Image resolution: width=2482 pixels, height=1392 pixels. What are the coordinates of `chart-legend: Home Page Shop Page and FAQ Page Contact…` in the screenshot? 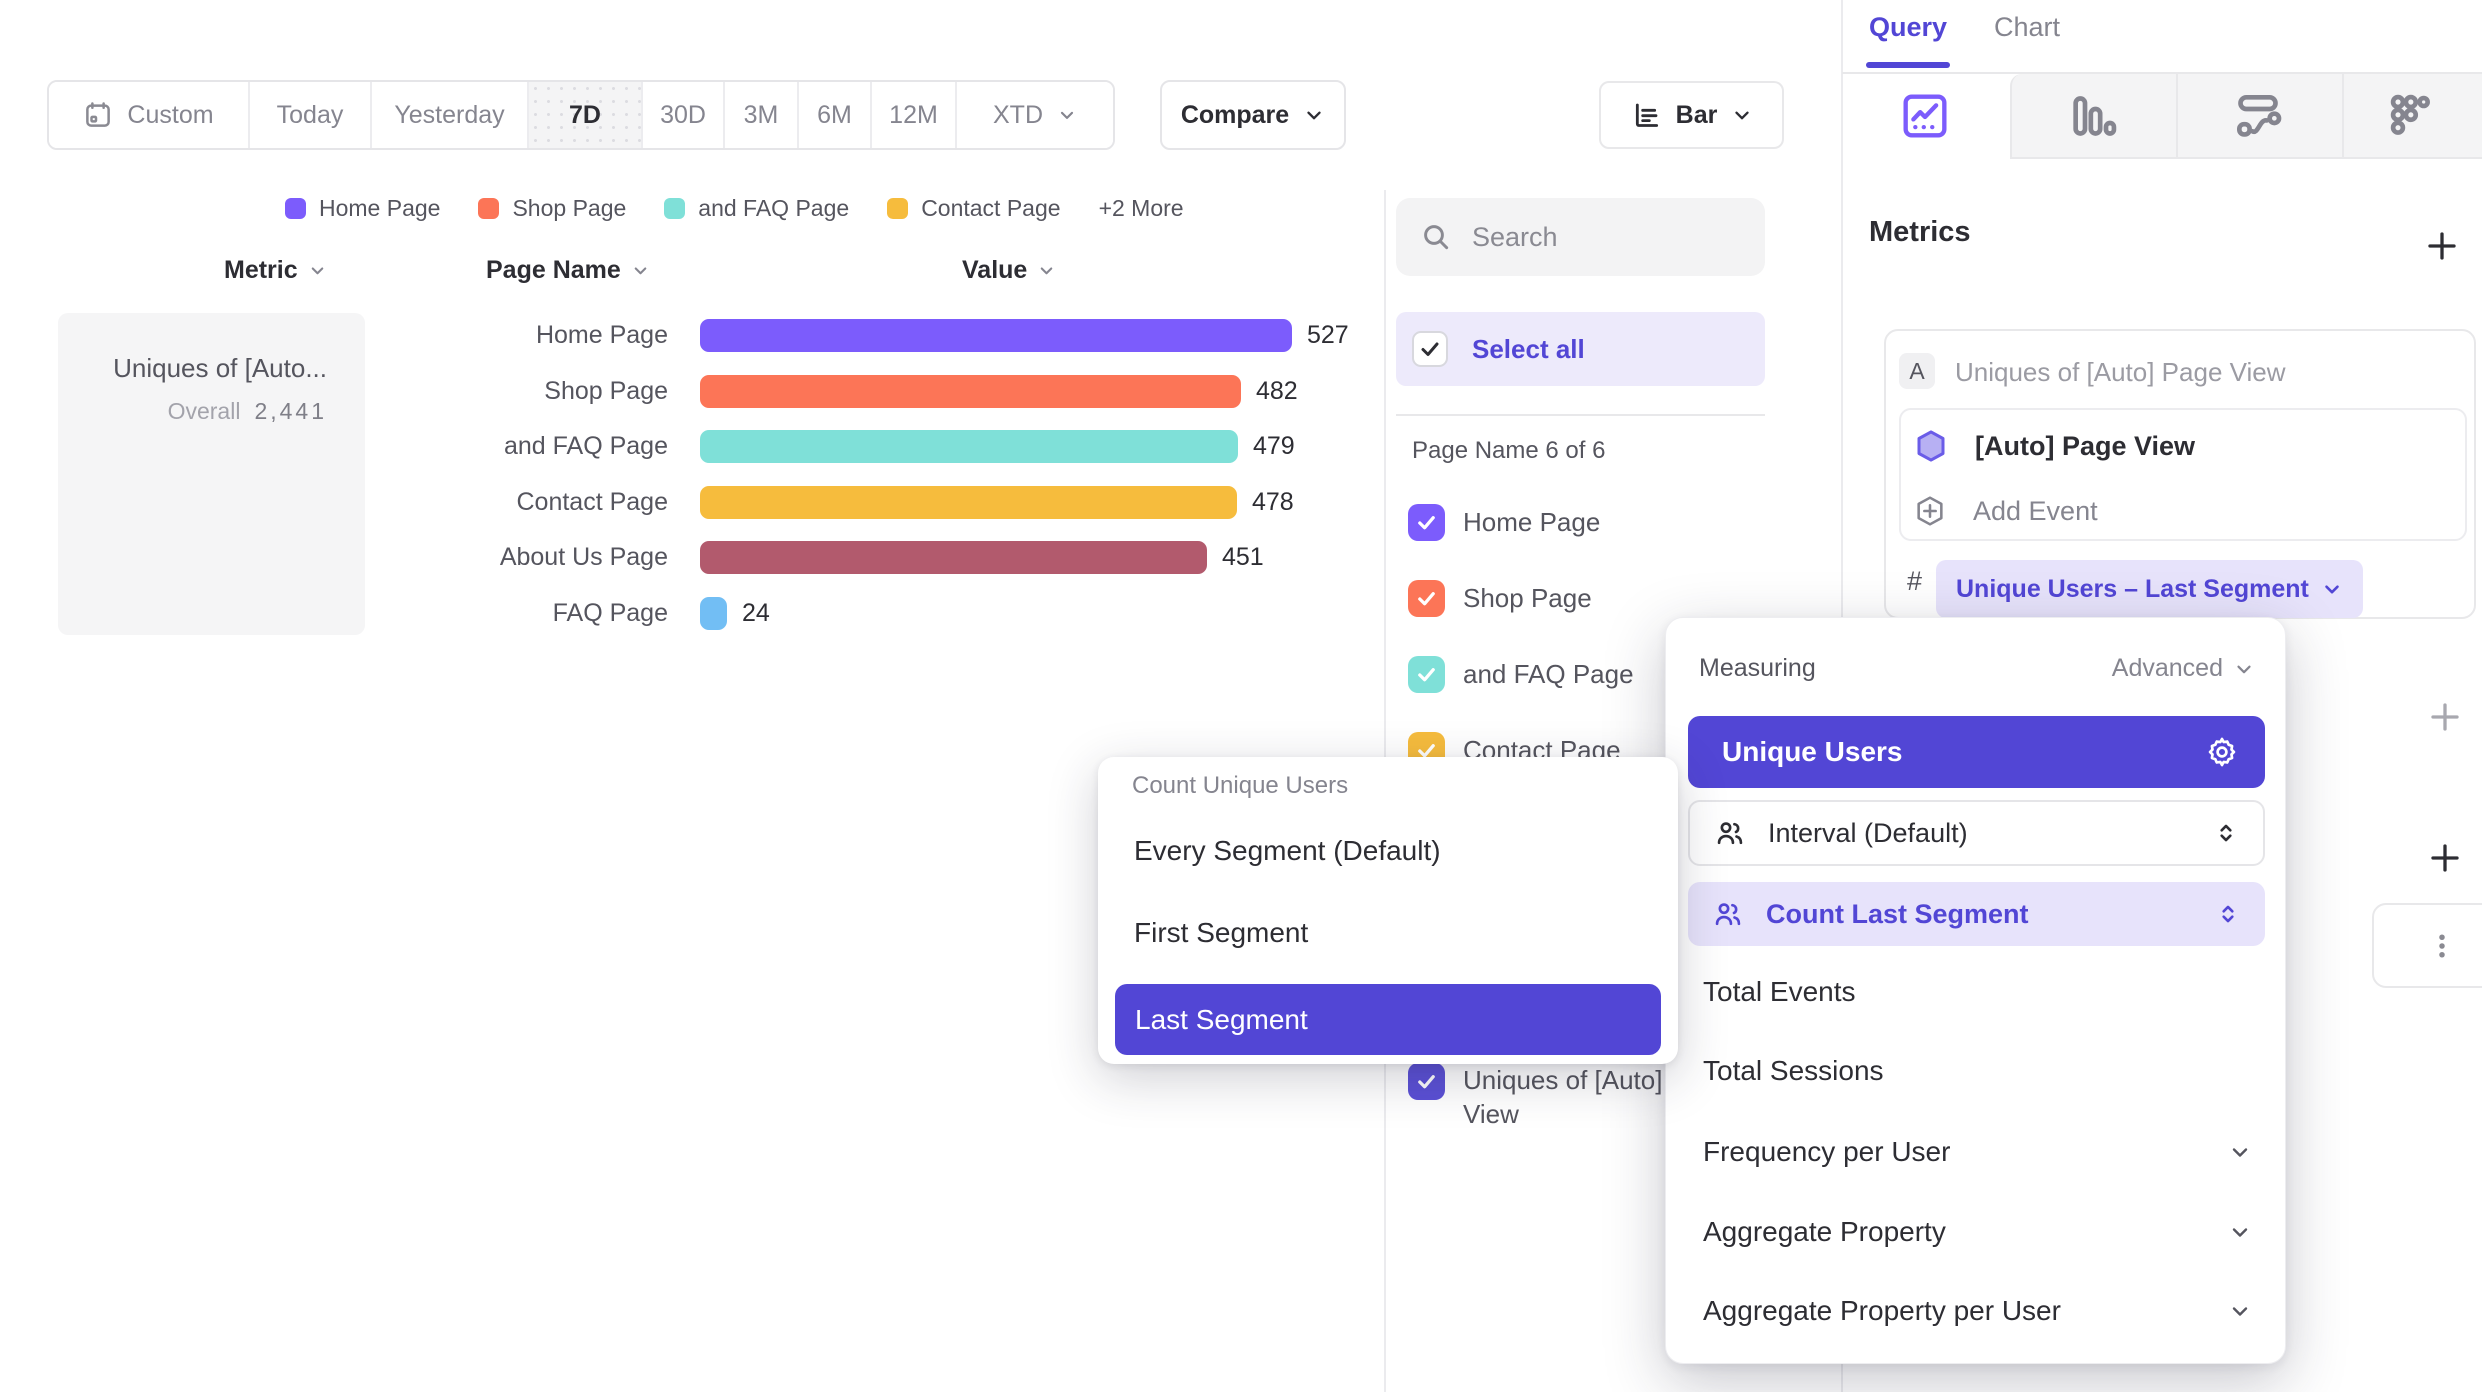 It's located at (734, 208).